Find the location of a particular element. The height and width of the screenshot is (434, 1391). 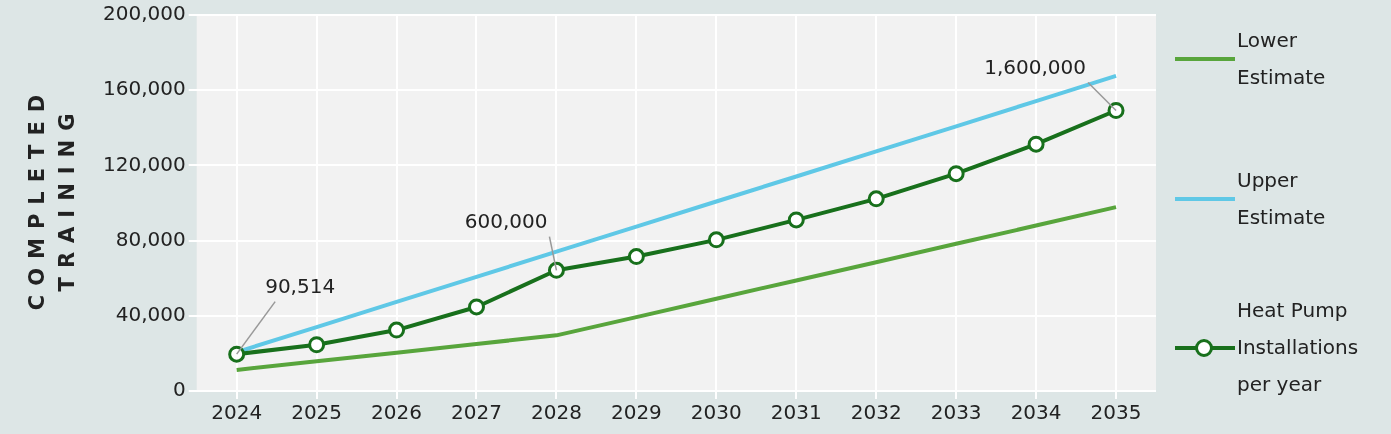

y-tick-label: 120,000 is located at coordinates (144, 163).